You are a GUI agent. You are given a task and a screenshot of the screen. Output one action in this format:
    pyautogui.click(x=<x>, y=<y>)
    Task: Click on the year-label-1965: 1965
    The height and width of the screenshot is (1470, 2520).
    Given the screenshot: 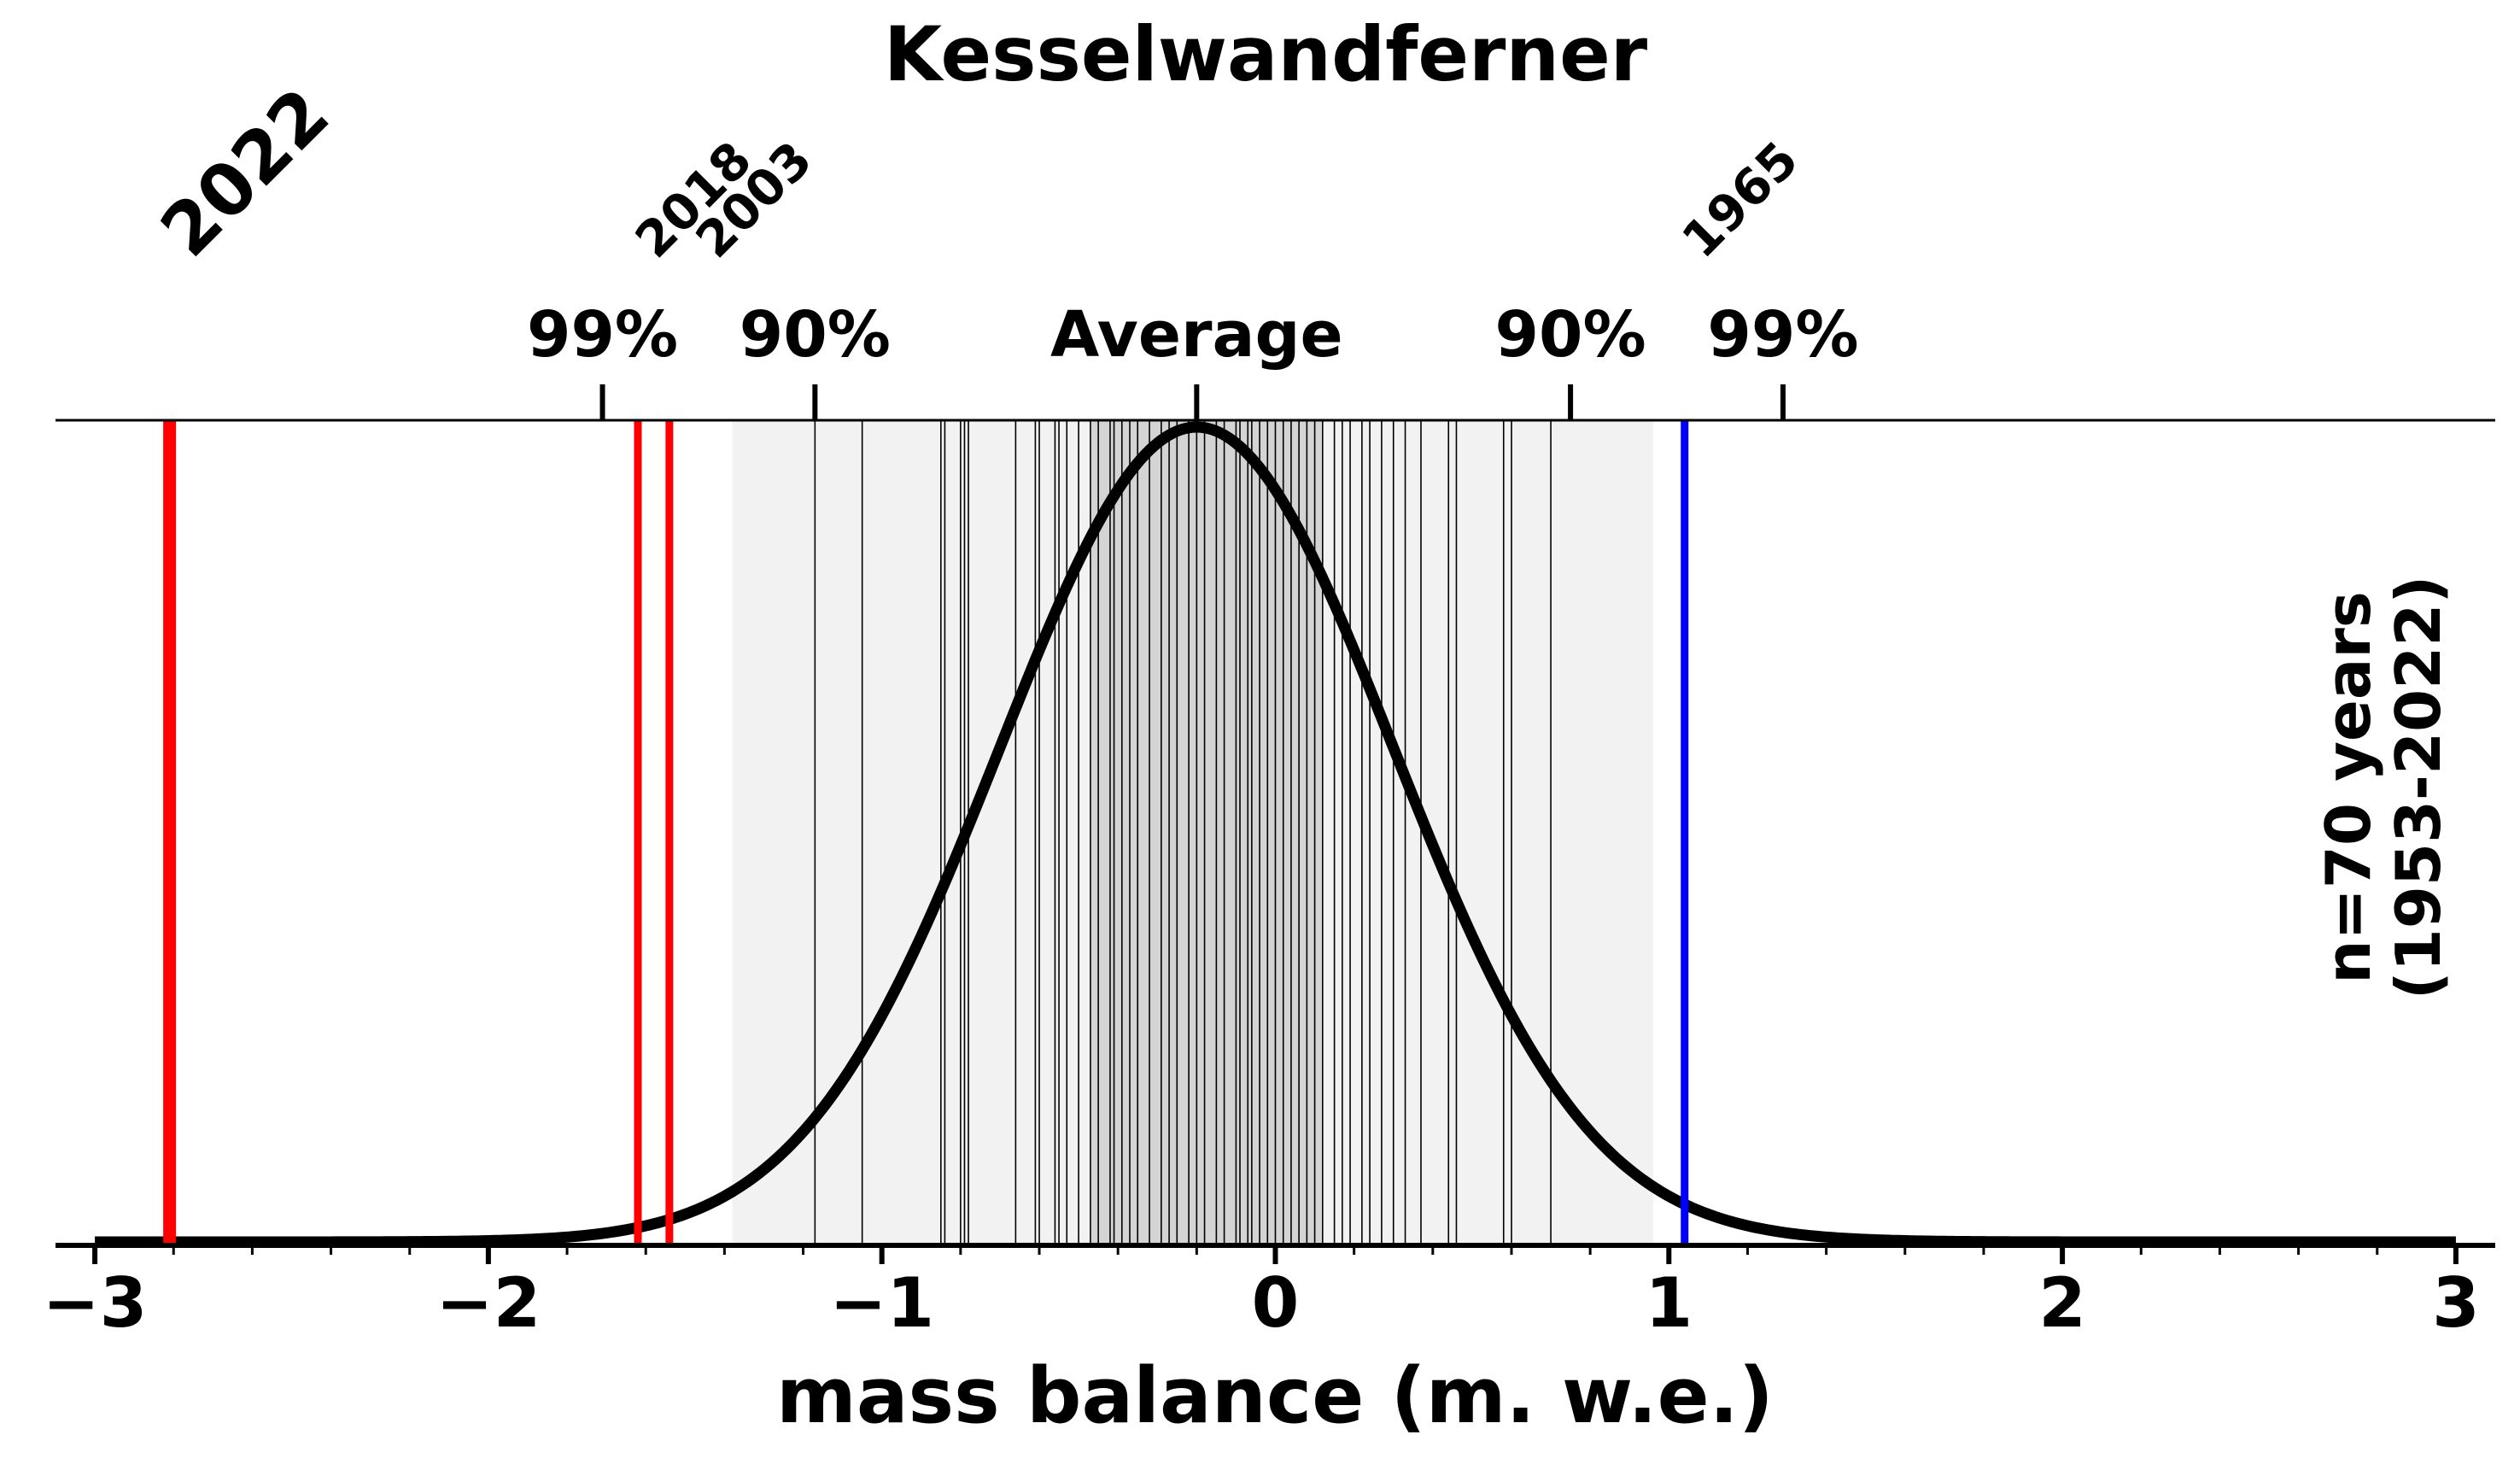 What is the action you would take?
    pyautogui.click(x=1741, y=200)
    